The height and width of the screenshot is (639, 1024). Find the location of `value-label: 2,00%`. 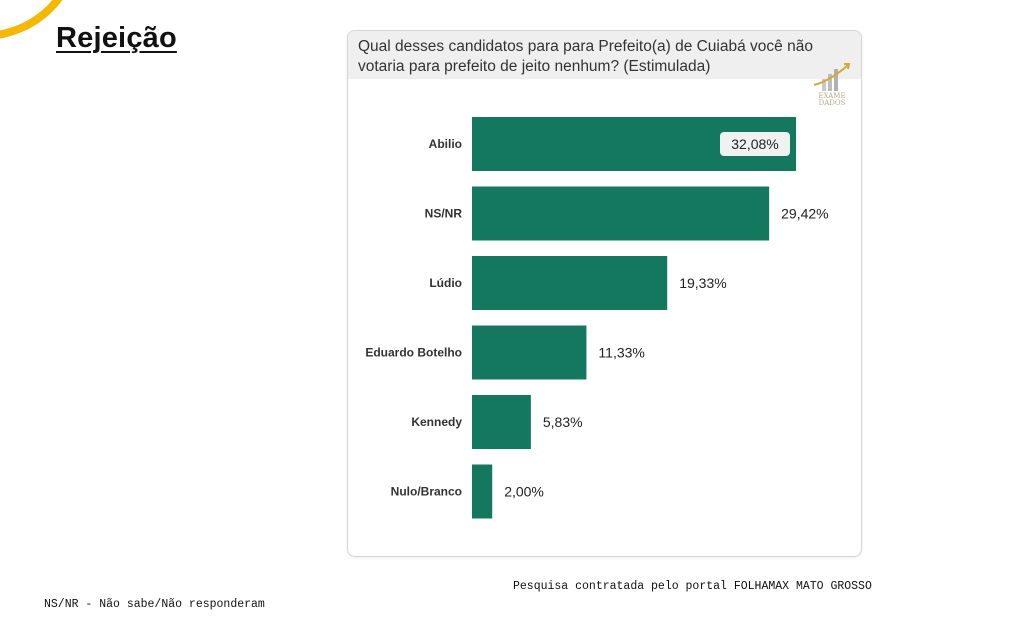

value-label: 2,00% is located at coordinates (524, 492).